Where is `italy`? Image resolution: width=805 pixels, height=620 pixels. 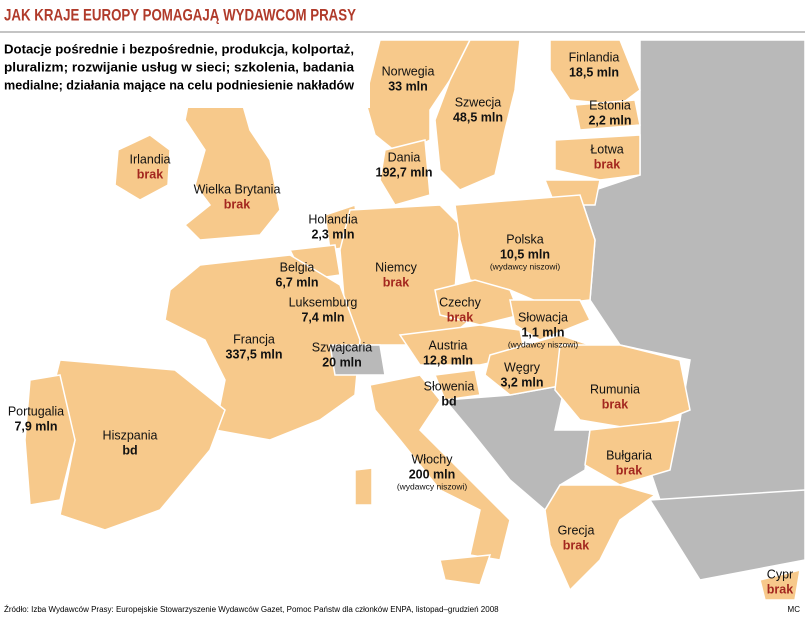 italy is located at coordinates (440, 467).